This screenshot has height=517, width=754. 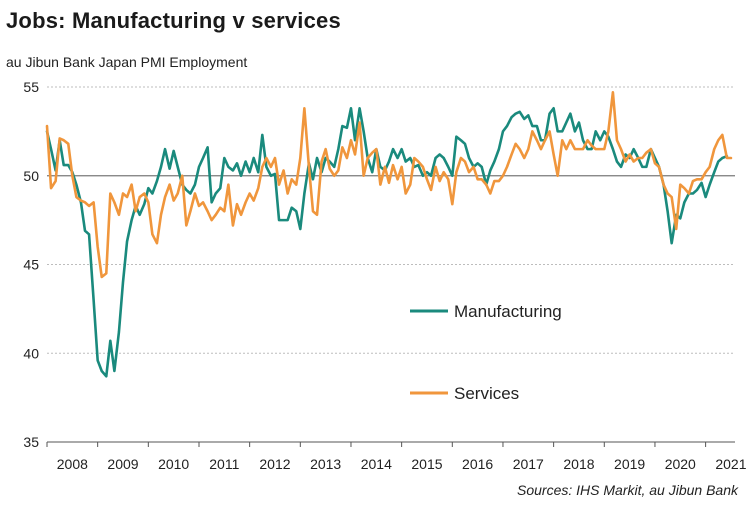 I want to click on x-tick-label: 2018, so click(x=578, y=464).